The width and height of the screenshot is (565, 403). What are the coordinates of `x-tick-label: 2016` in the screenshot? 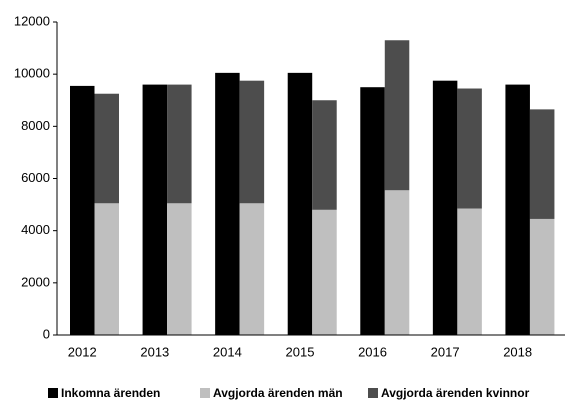 It's located at (372, 351).